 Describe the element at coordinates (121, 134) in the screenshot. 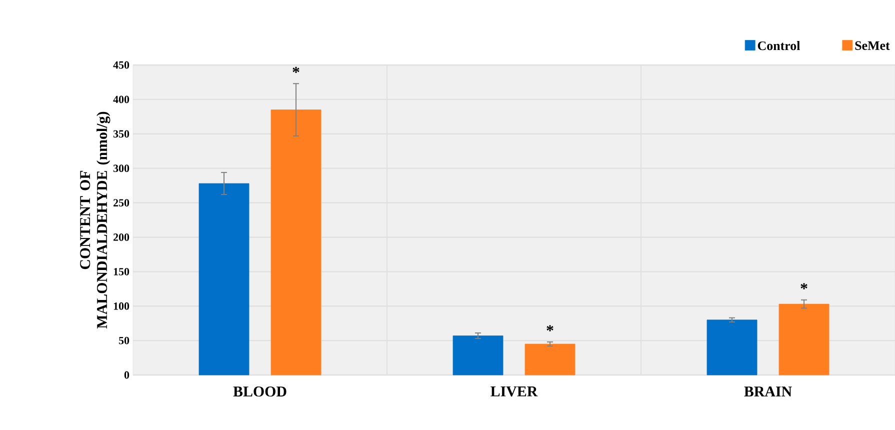

I see `y-tick-label: 350` at that location.